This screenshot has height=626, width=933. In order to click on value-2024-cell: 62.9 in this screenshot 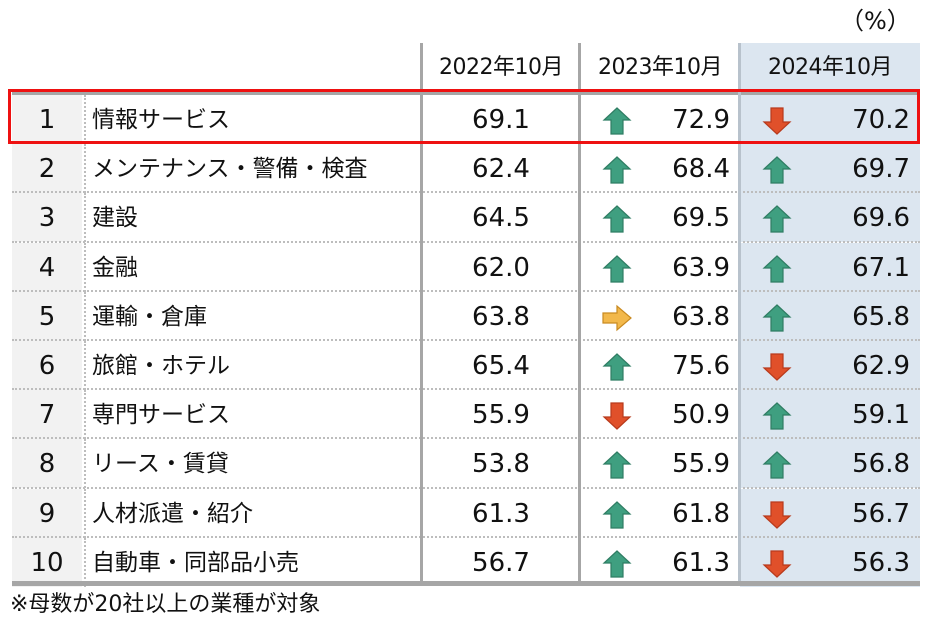, I will do `click(830, 365)`.